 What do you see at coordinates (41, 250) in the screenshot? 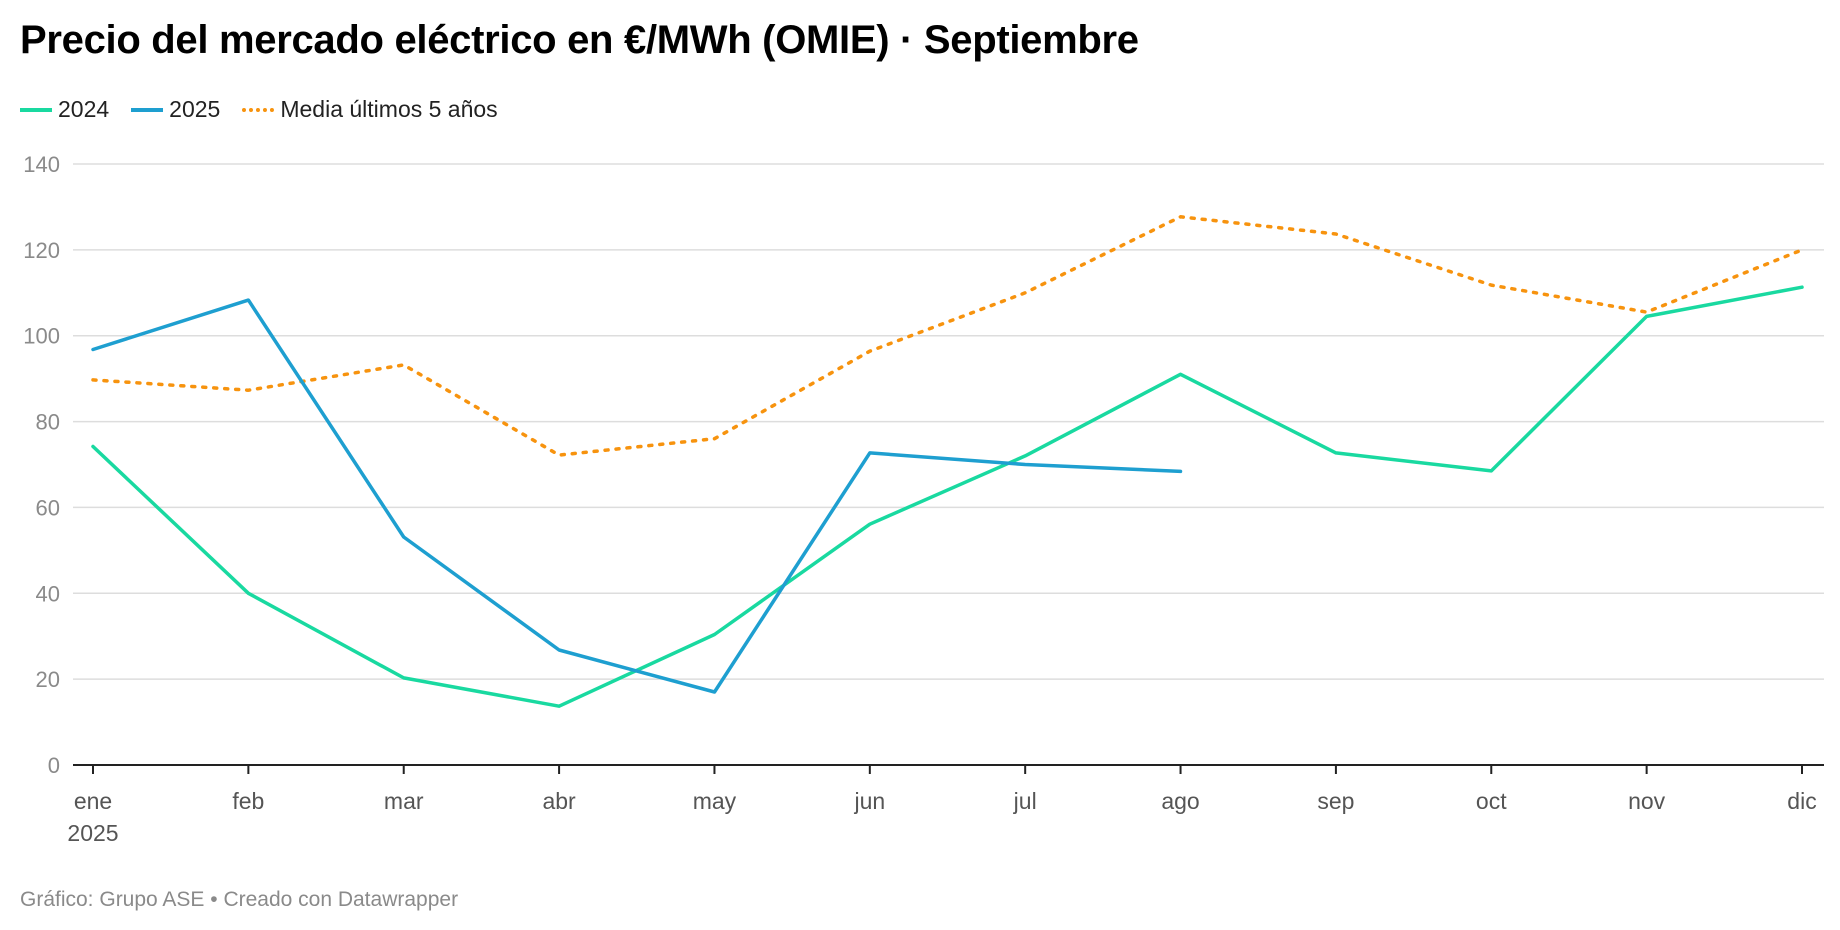
I see `y-tick-label-120: 120` at bounding box center [41, 250].